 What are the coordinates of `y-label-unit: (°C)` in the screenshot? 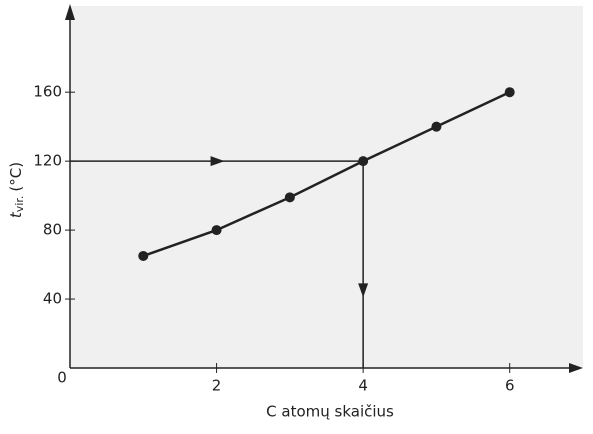 It's located at (16, 177).